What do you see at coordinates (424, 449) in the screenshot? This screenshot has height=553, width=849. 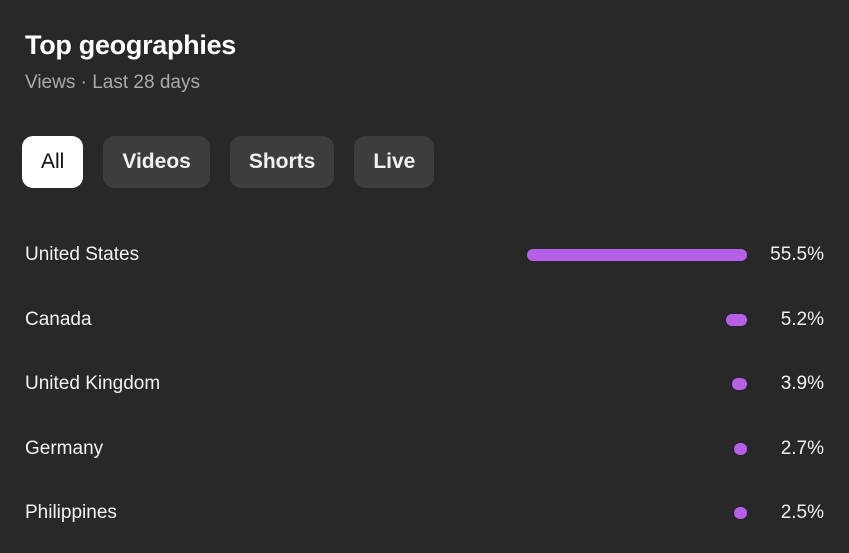 I see `geography-row: Germany 2.7%` at bounding box center [424, 449].